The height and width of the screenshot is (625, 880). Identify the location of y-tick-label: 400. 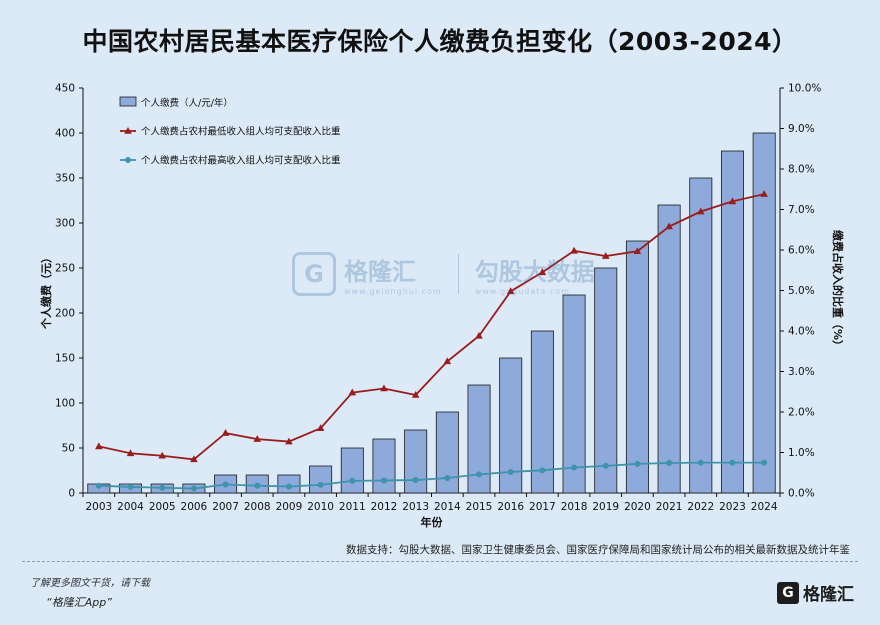
(65, 134).